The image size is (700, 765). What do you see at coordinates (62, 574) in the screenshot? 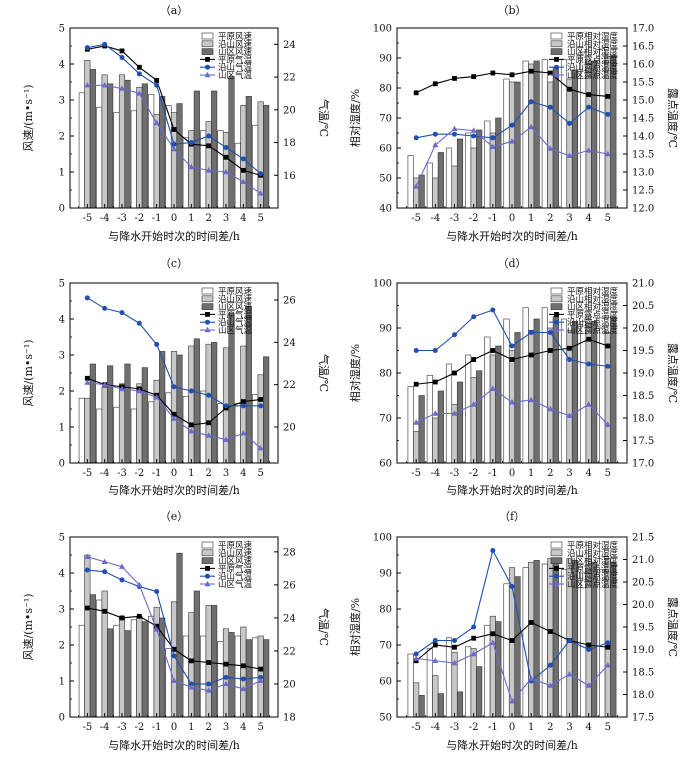
I see `y-tick-label: 4` at bounding box center [62, 574].